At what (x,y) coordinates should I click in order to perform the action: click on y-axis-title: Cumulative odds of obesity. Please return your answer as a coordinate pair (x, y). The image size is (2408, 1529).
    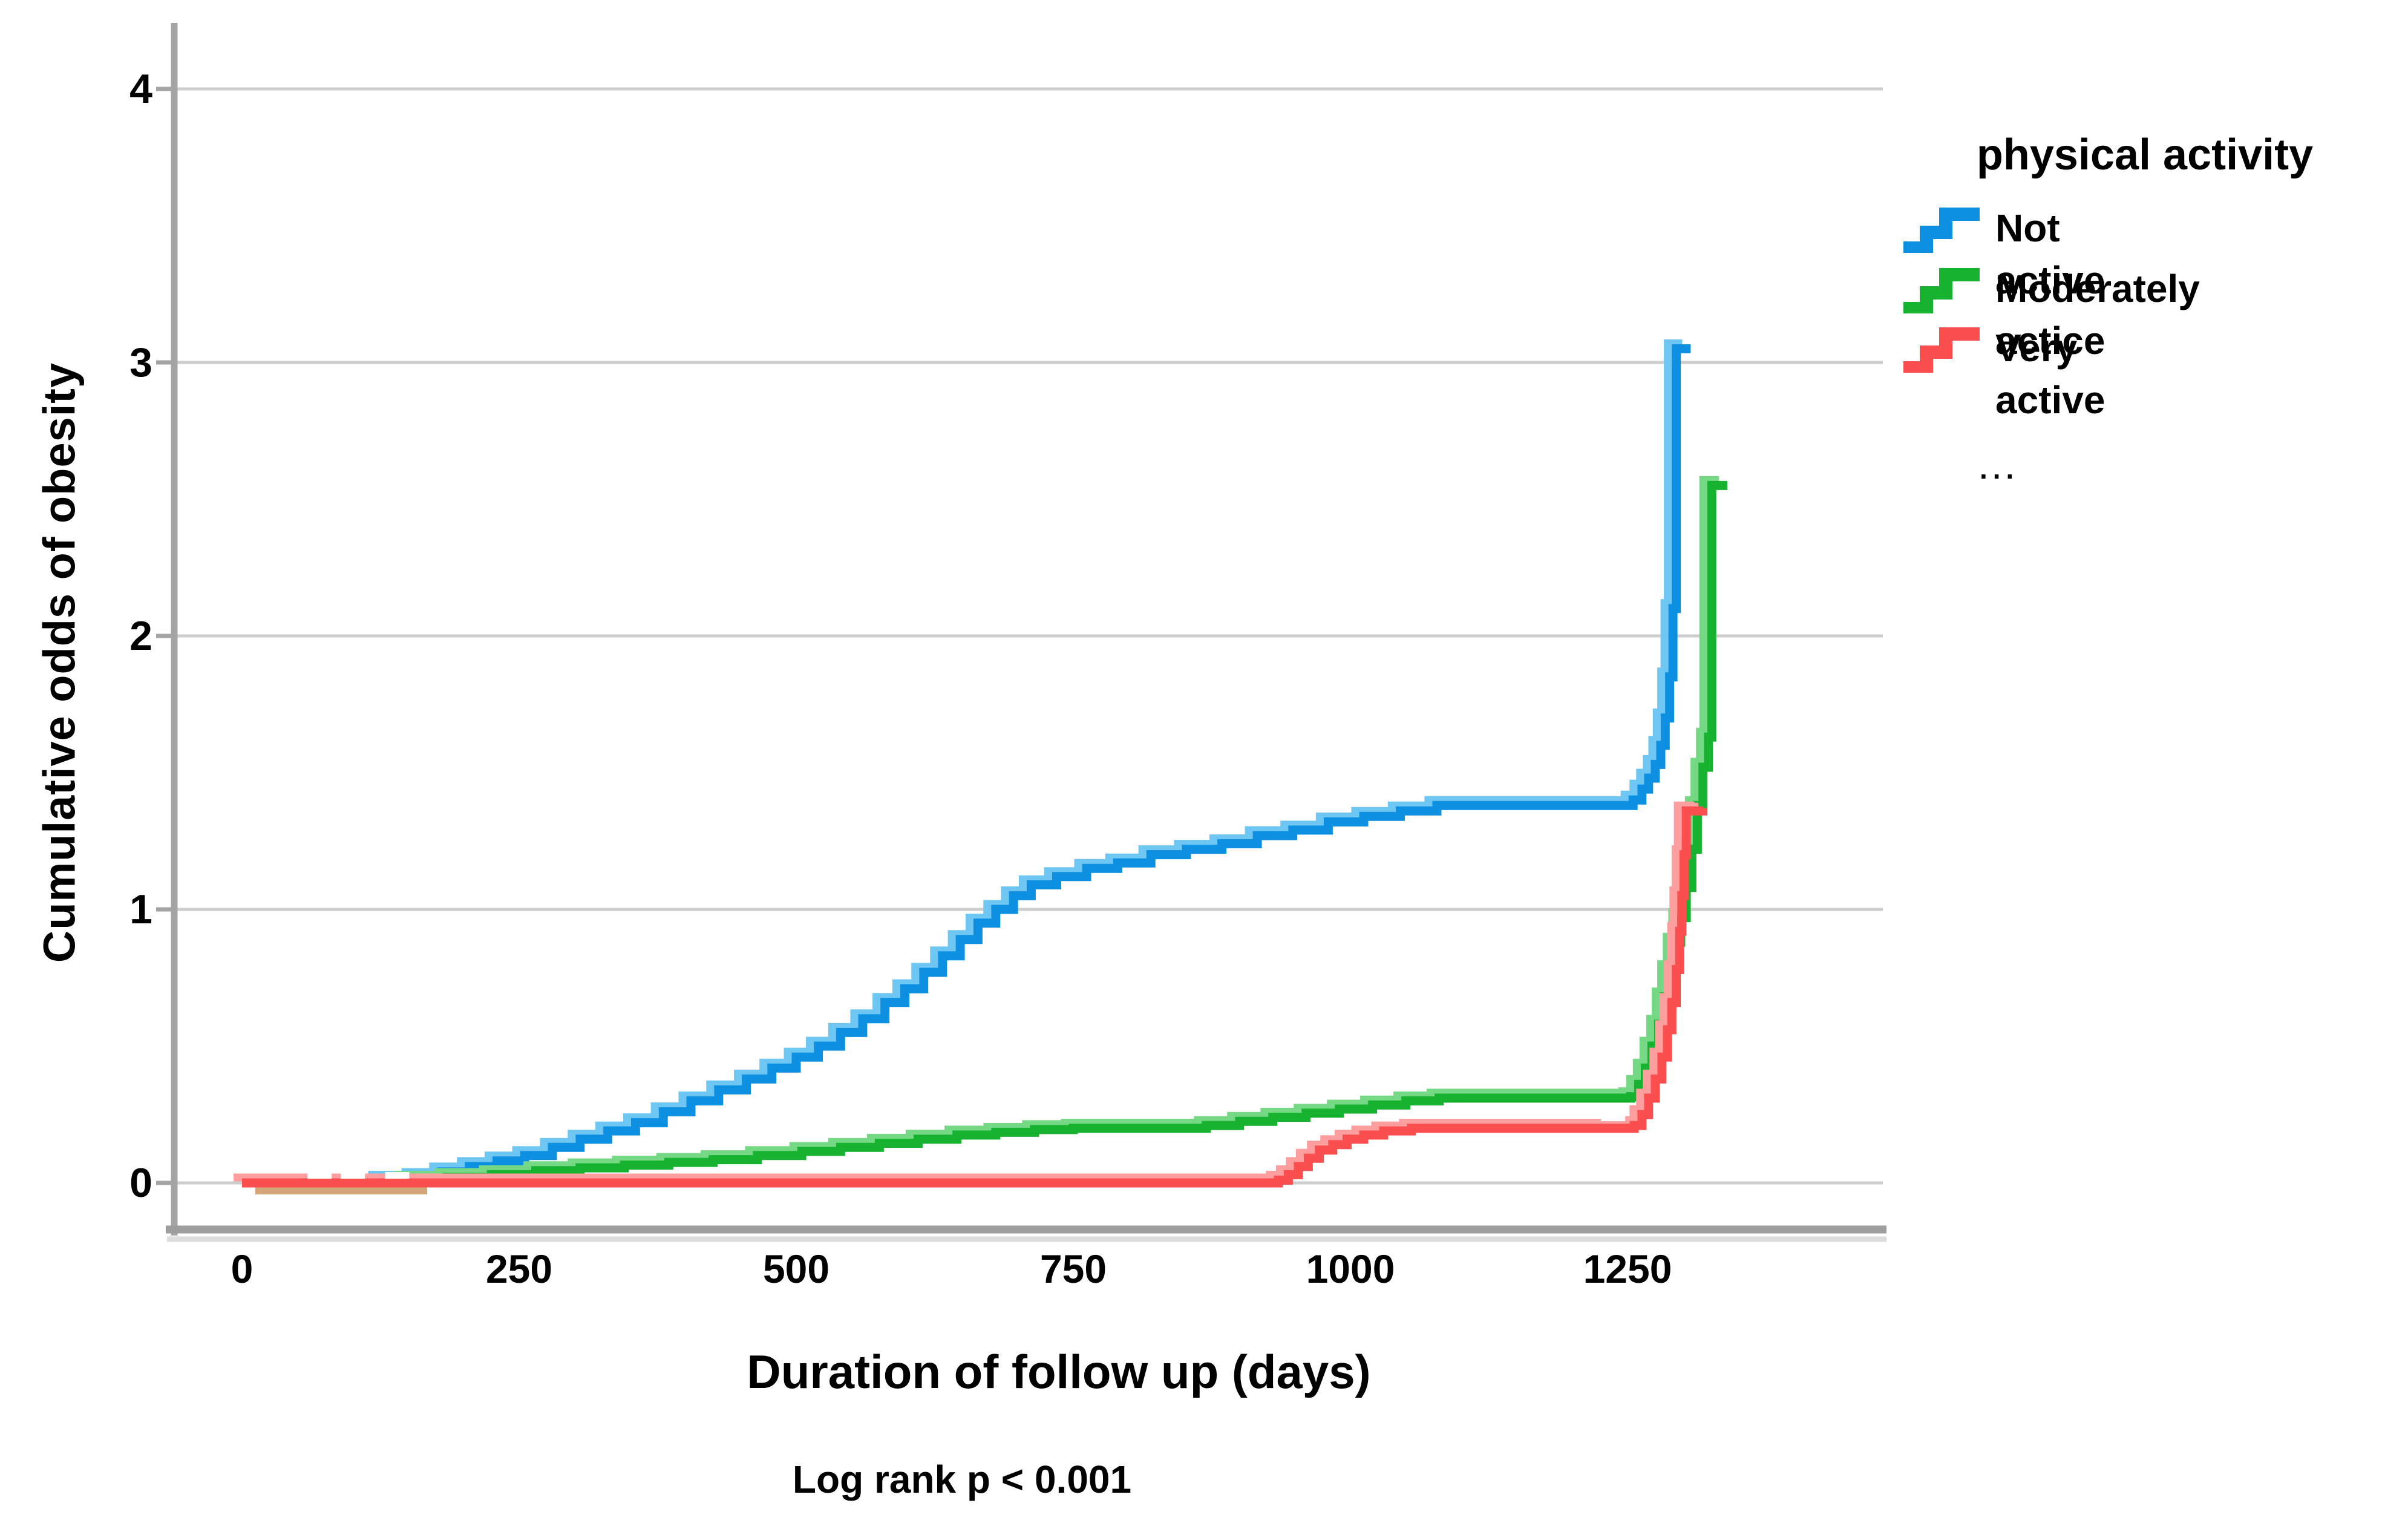
    Looking at the image, I should click on (59, 663).